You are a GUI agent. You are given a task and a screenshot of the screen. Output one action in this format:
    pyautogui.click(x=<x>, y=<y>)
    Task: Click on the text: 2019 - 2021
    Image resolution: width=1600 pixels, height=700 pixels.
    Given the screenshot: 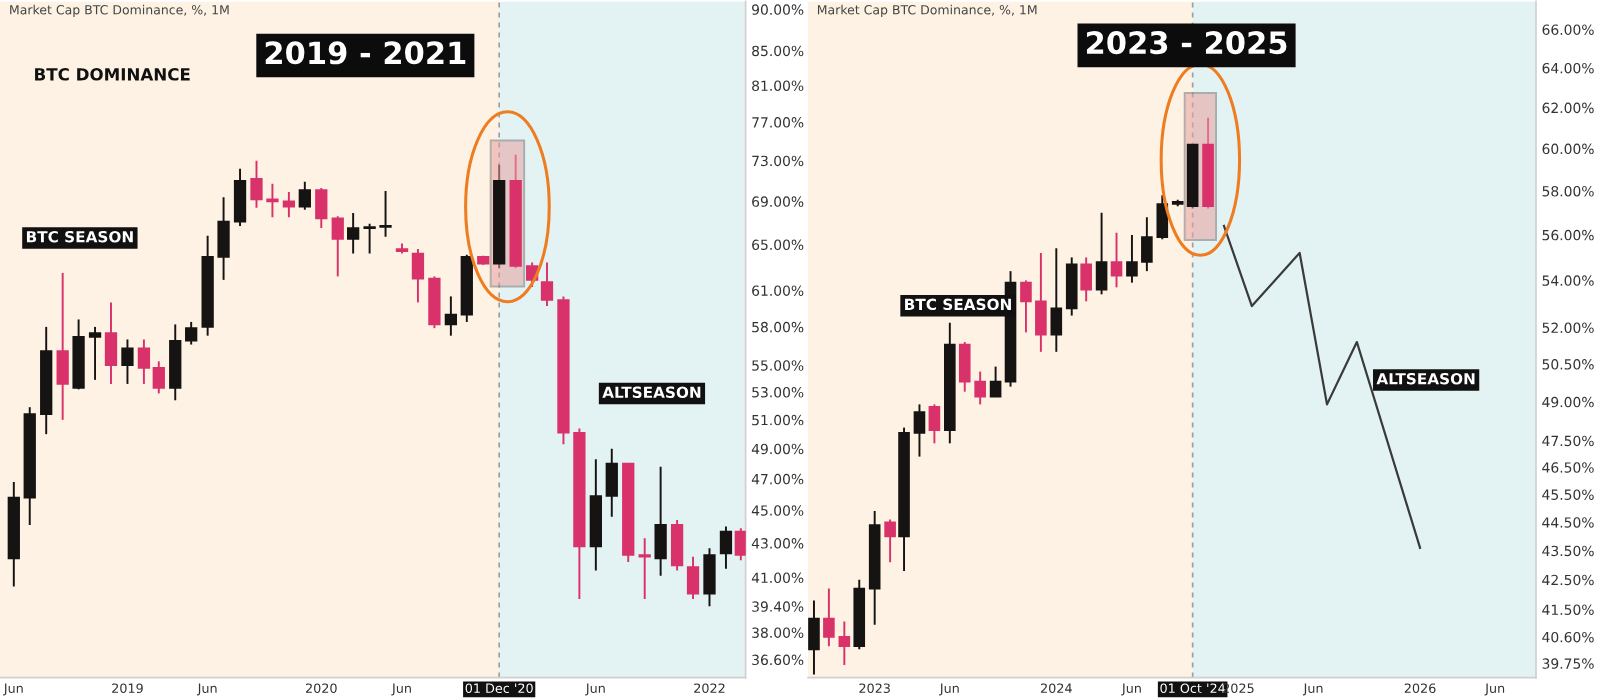 What is the action you would take?
    pyautogui.click(x=365, y=53)
    